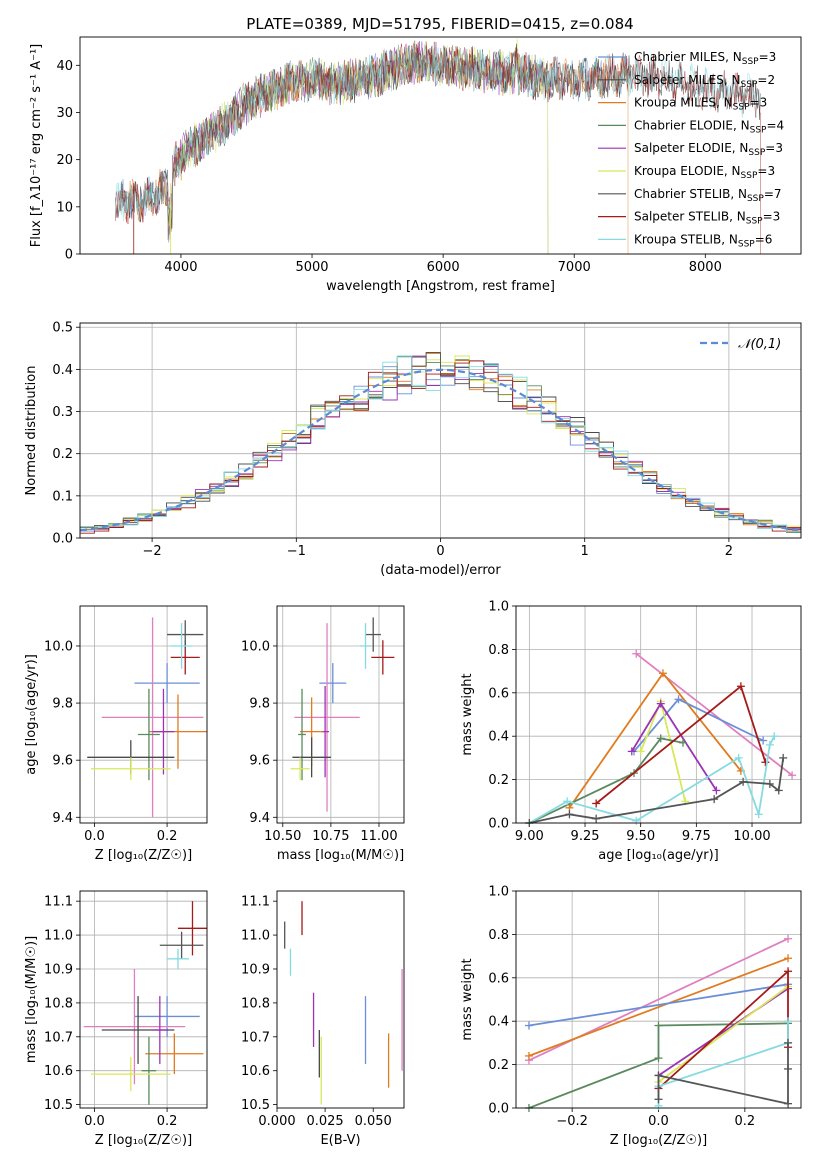  I want to click on x-tick-label: 0.025, so click(324, 1121).